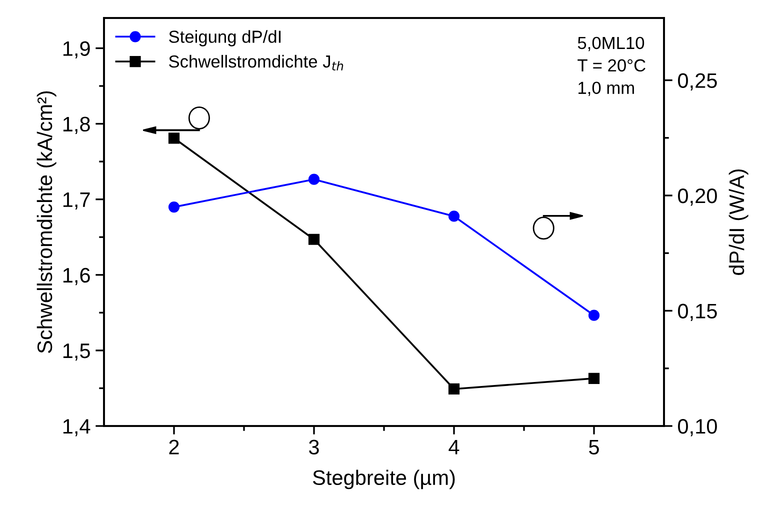  I want to click on annotation: 1,0 mm, so click(606, 89).